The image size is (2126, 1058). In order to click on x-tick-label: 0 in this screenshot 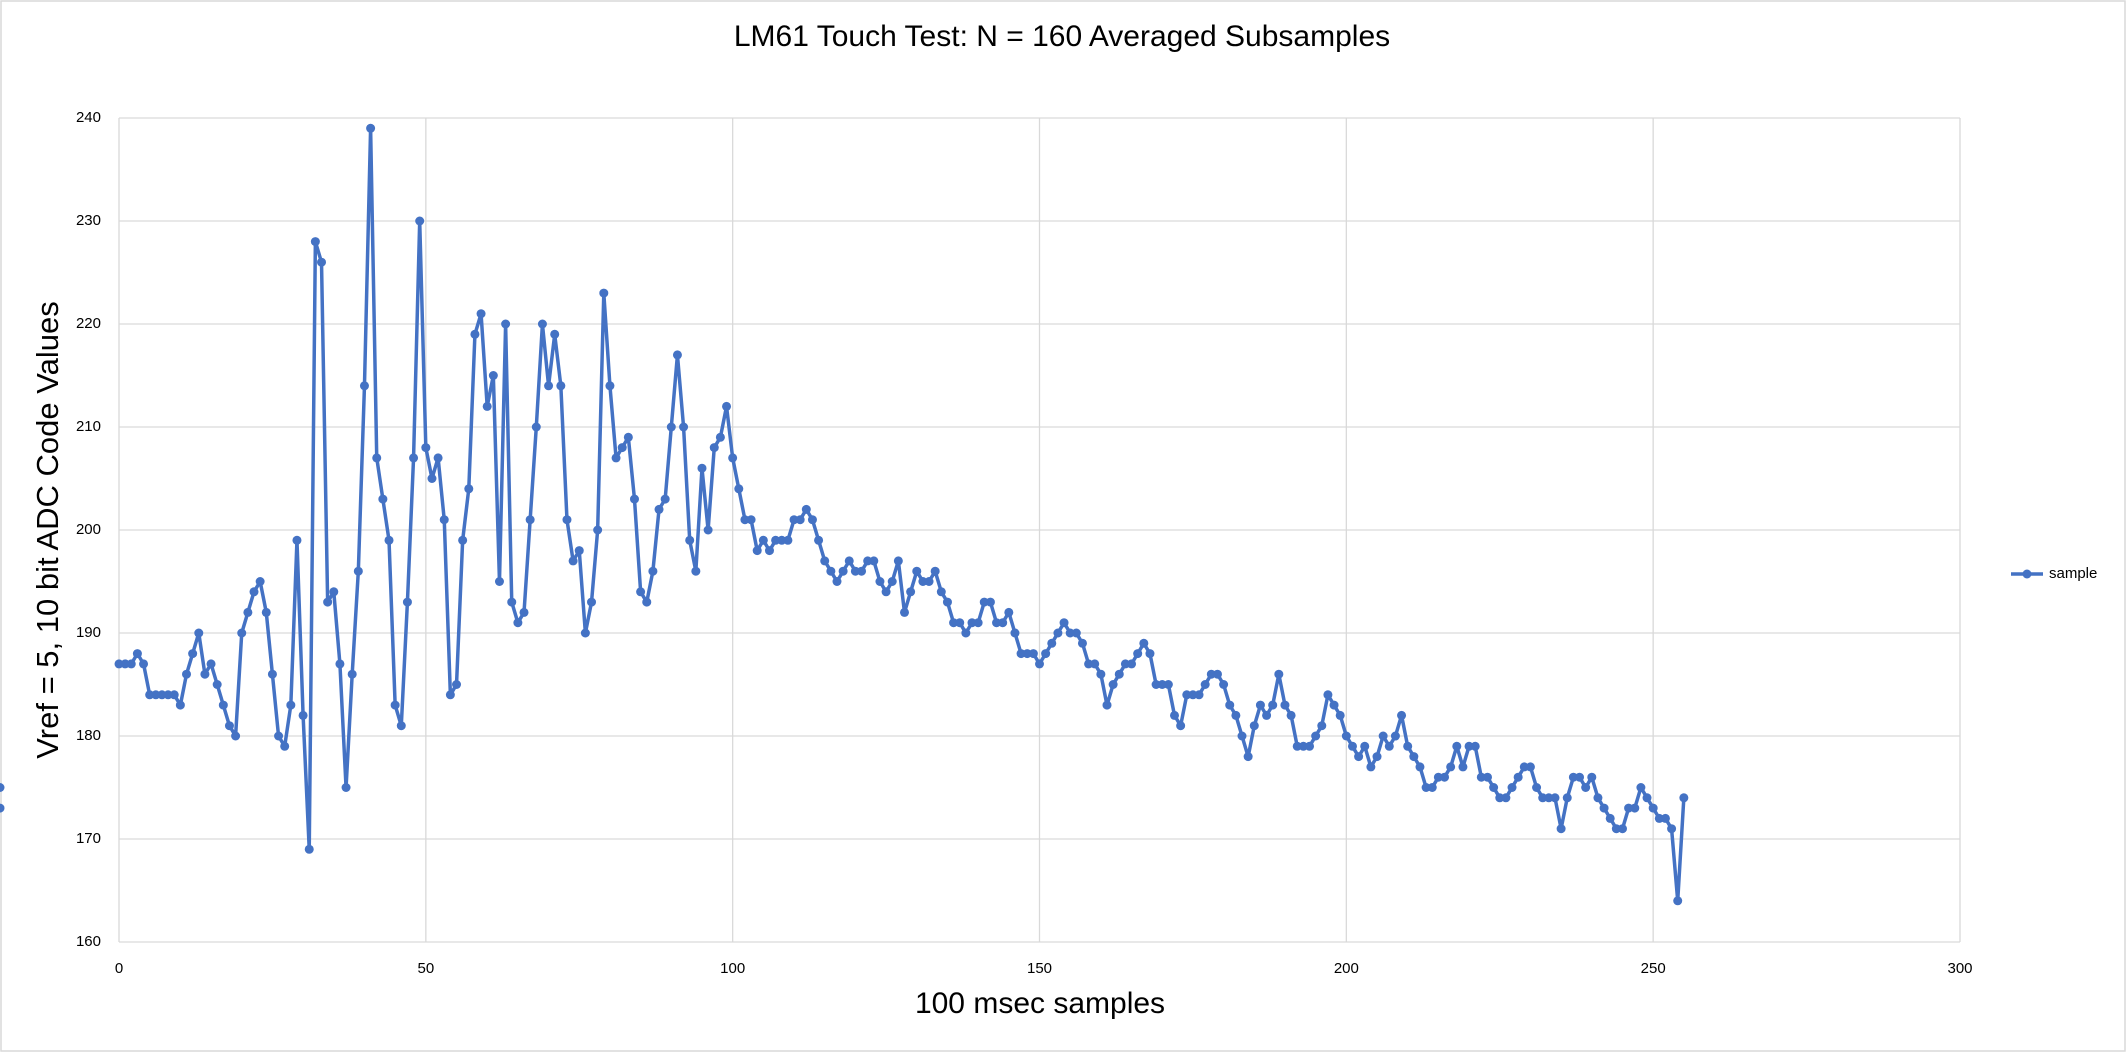, I will do `click(119, 968)`.